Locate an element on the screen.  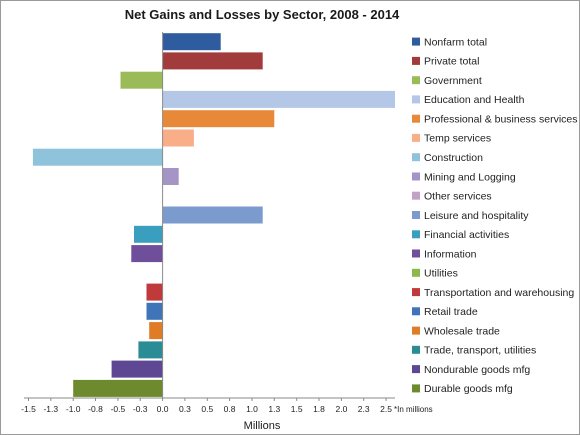
legend-swatch-nonfarm-total is located at coordinates (416, 41).